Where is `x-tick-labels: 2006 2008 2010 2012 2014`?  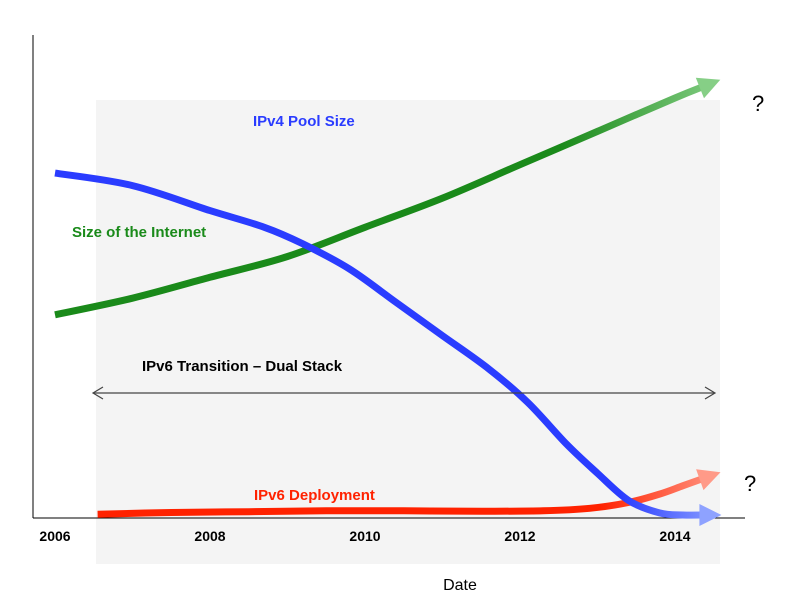 x-tick-labels: 2006 2008 2010 2012 2014 is located at coordinates (364, 536).